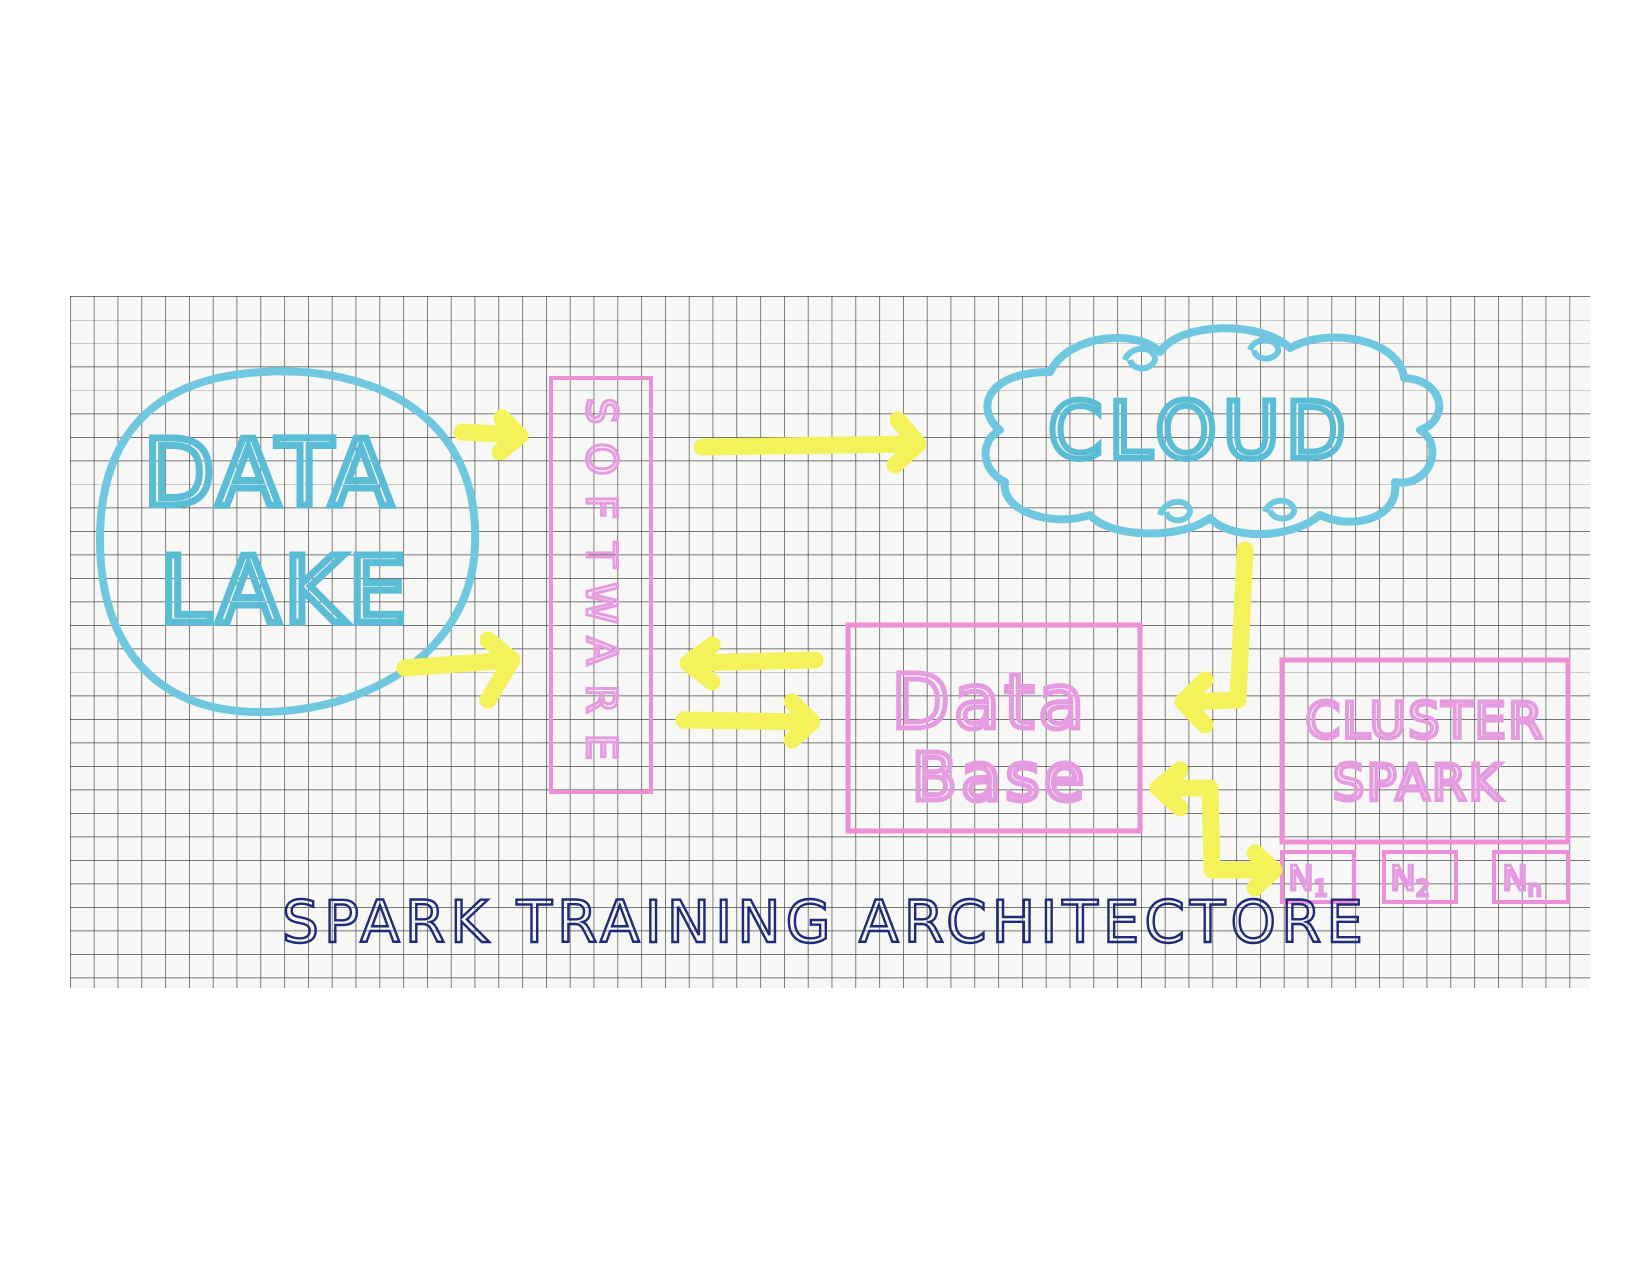  What do you see at coordinates (1418, 783) in the screenshot?
I see `cluster-spark-label-line2: SPARK` at bounding box center [1418, 783].